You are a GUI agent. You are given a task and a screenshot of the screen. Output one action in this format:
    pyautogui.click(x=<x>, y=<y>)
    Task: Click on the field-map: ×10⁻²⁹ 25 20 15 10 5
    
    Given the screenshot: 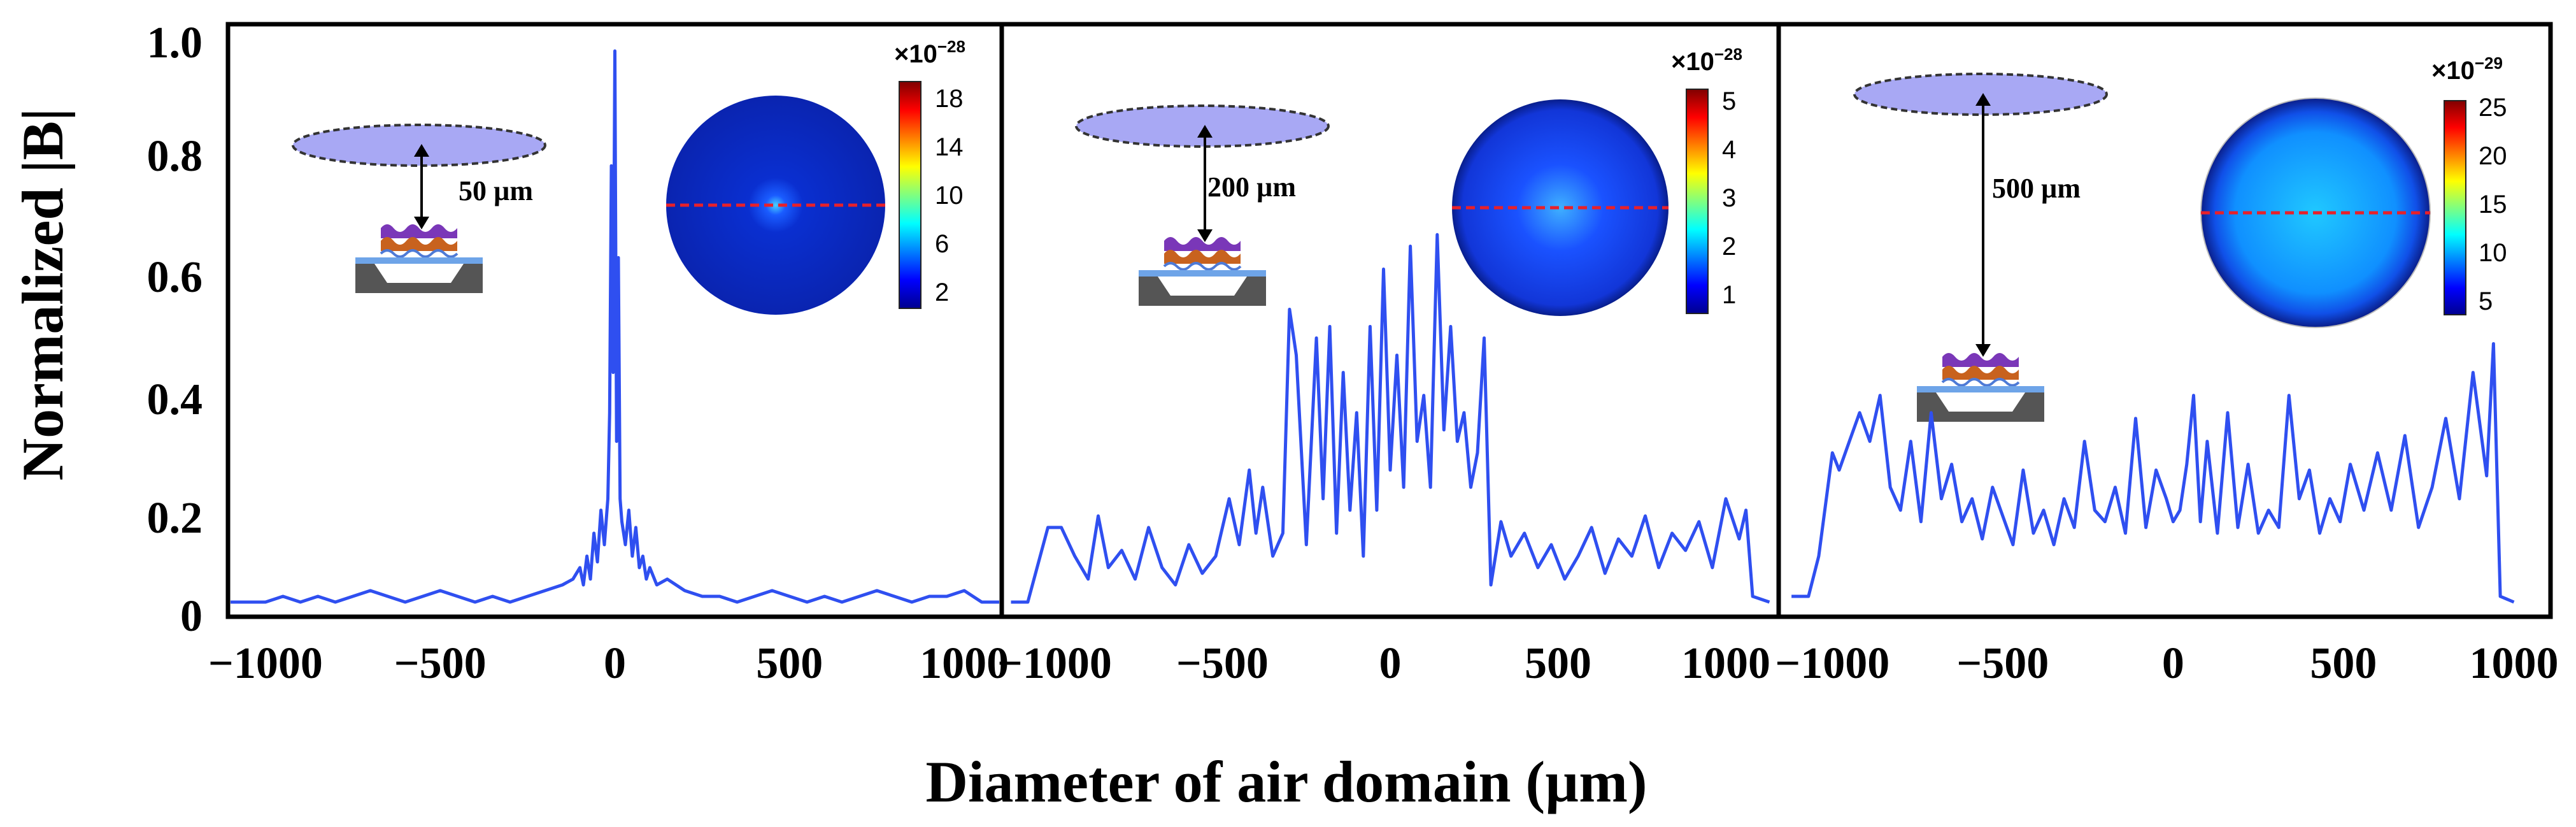 What is the action you would take?
    pyautogui.click(x=2353, y=191)
    